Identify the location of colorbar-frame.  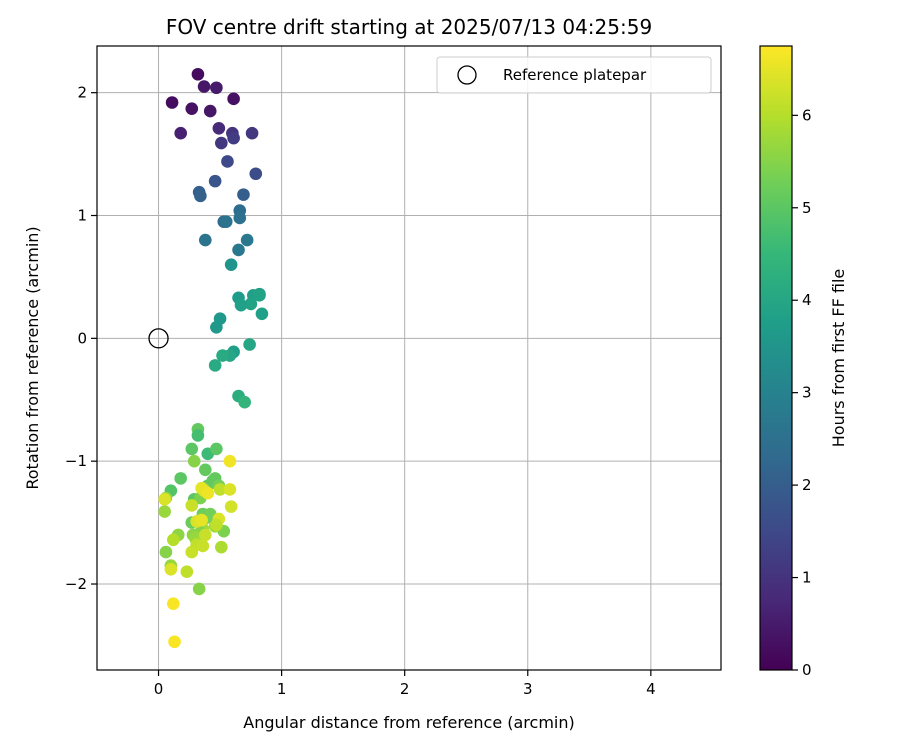
(776, 358).